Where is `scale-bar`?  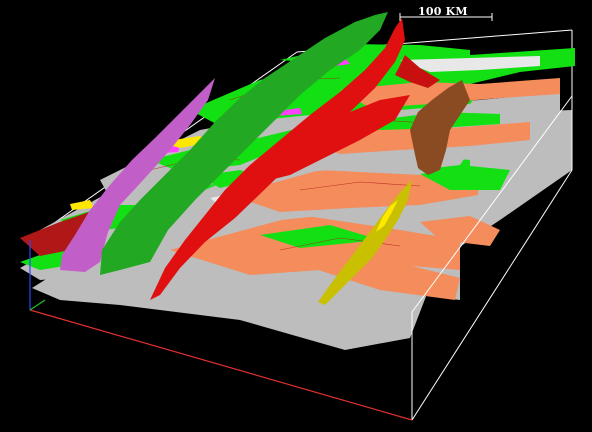 scale-bar is located at coordinates (446, 17).